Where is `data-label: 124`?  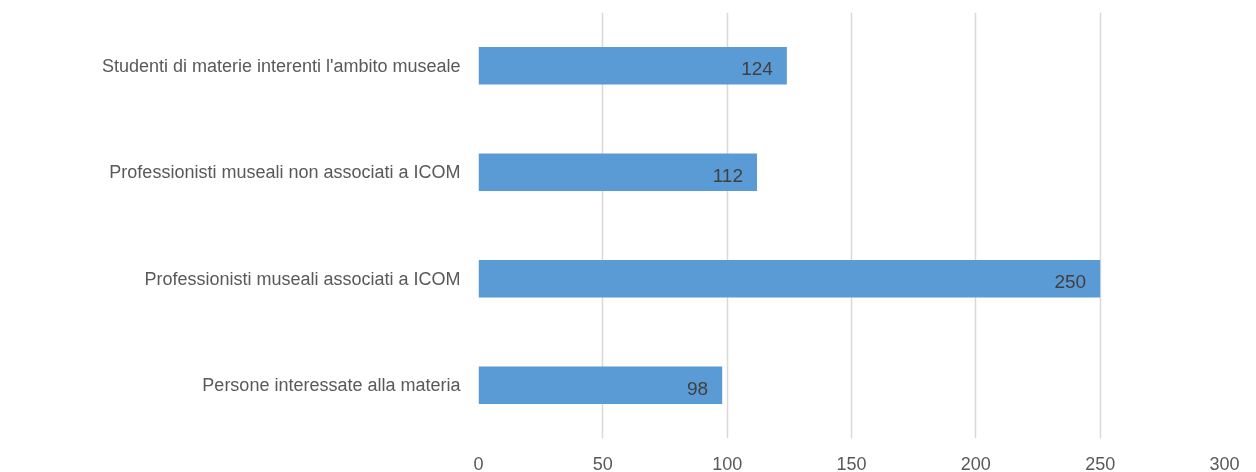 data-label: 124 is located at coordinates (757, 69).